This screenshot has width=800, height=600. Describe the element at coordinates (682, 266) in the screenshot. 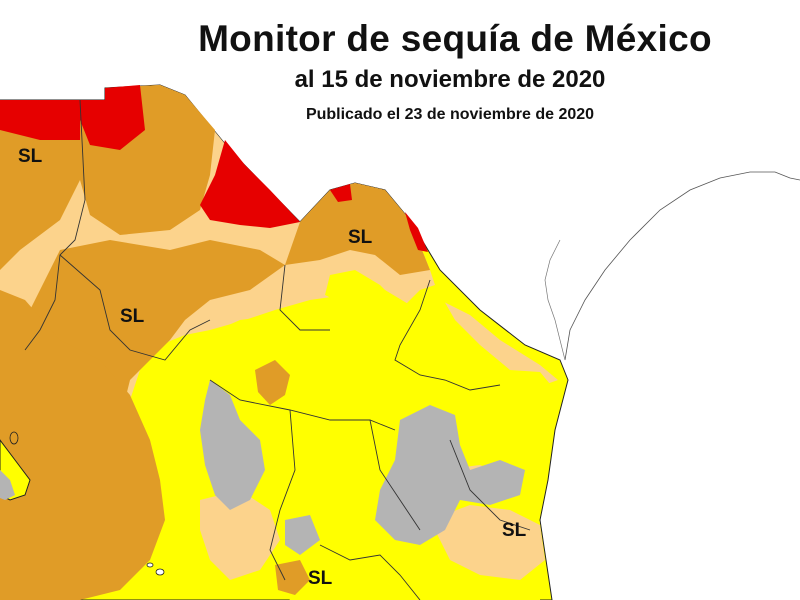

I see `us-texas-coastline` at that location.